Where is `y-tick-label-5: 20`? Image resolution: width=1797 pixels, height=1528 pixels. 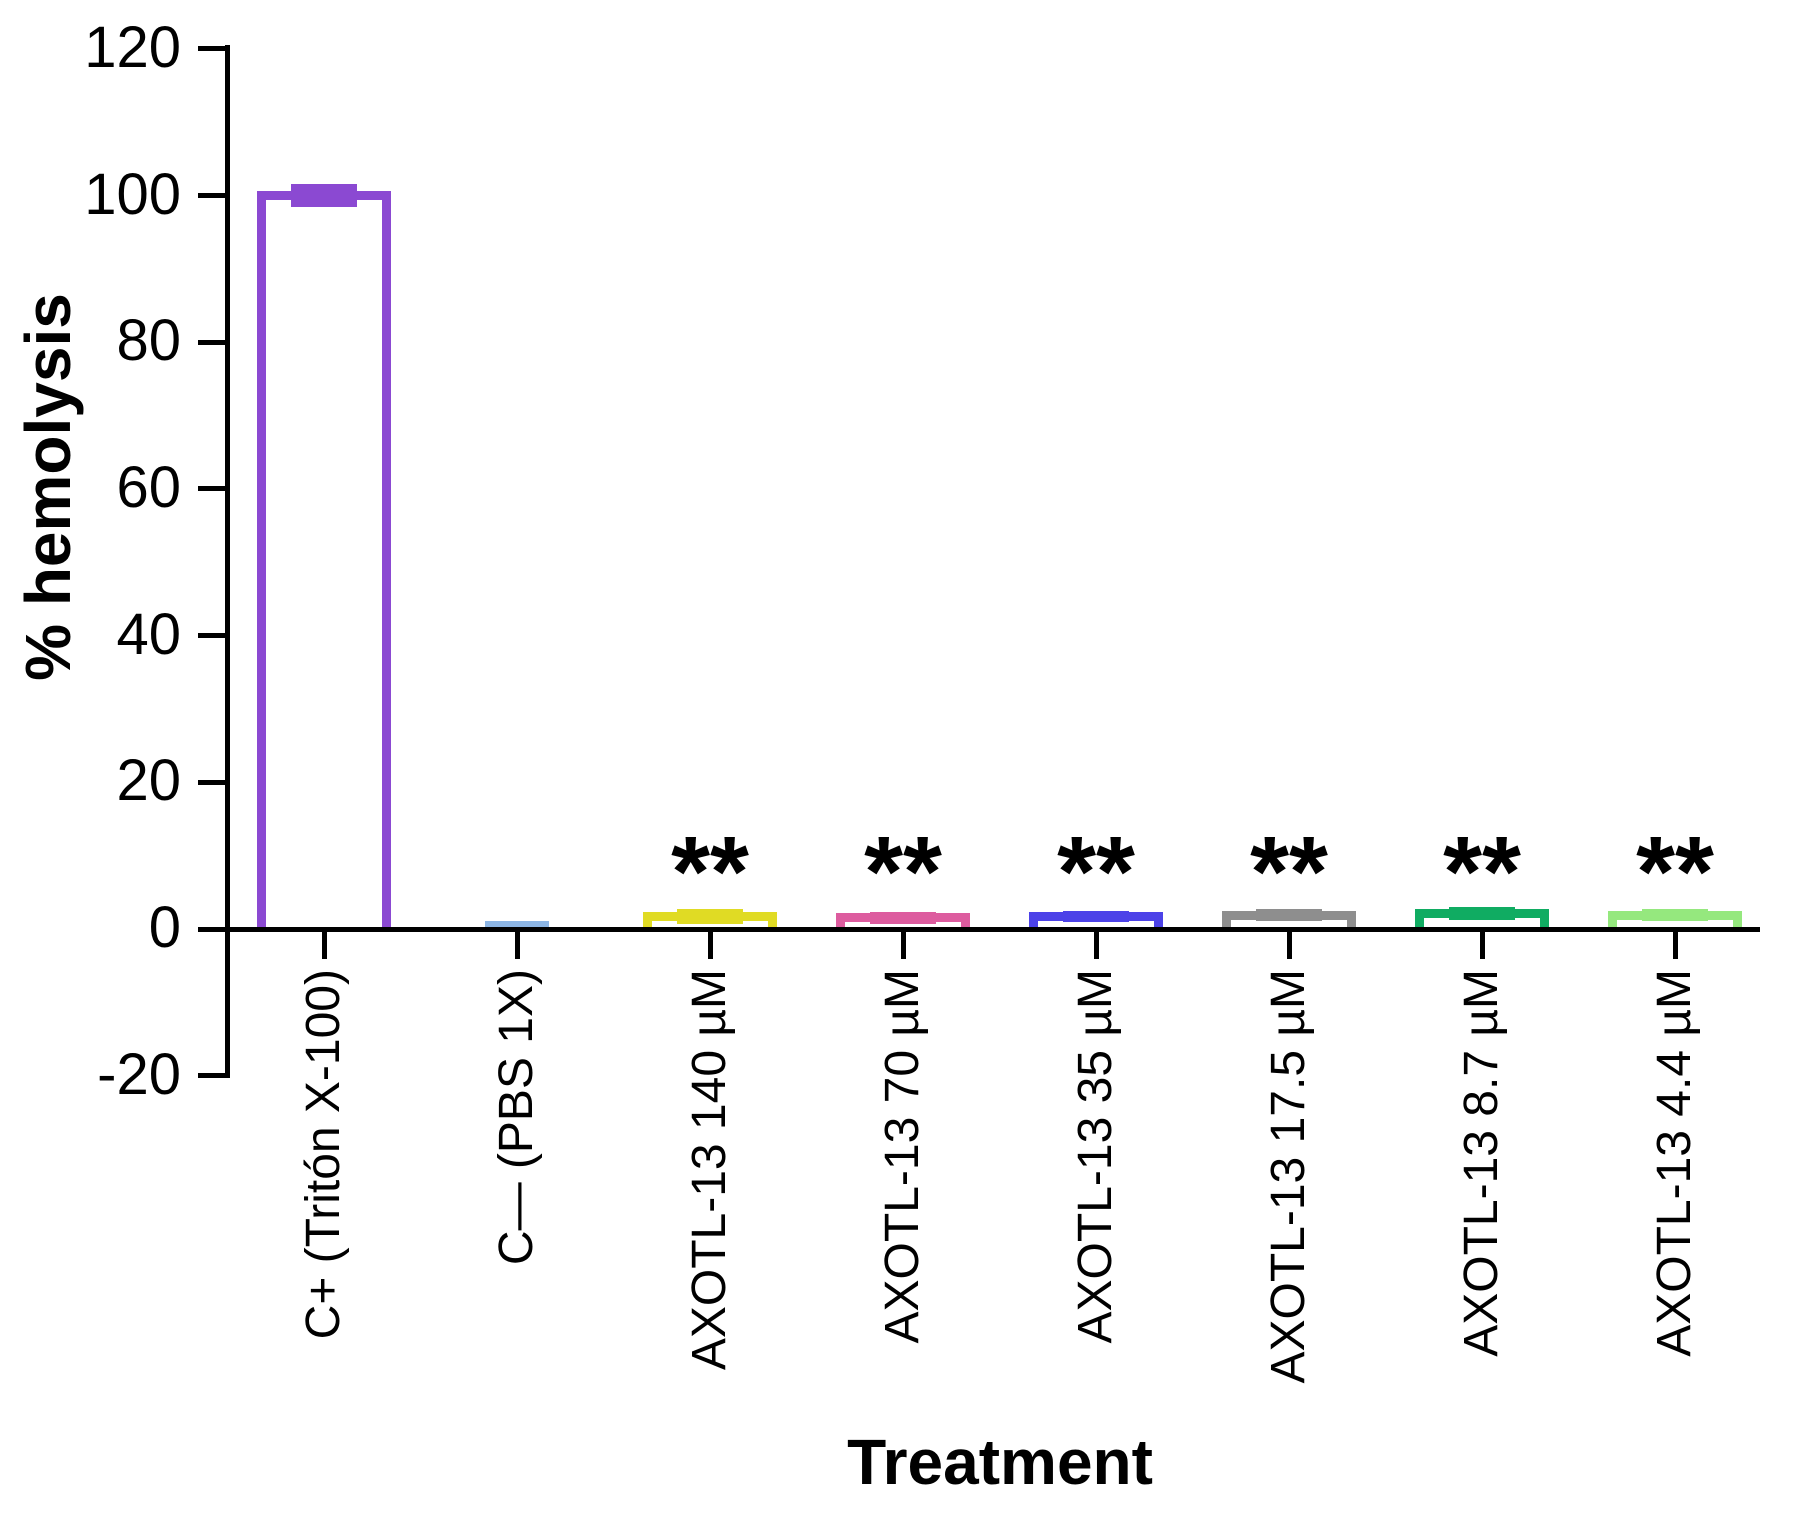
y-tick-label-5: 20 is located at coordinates (148, 781).